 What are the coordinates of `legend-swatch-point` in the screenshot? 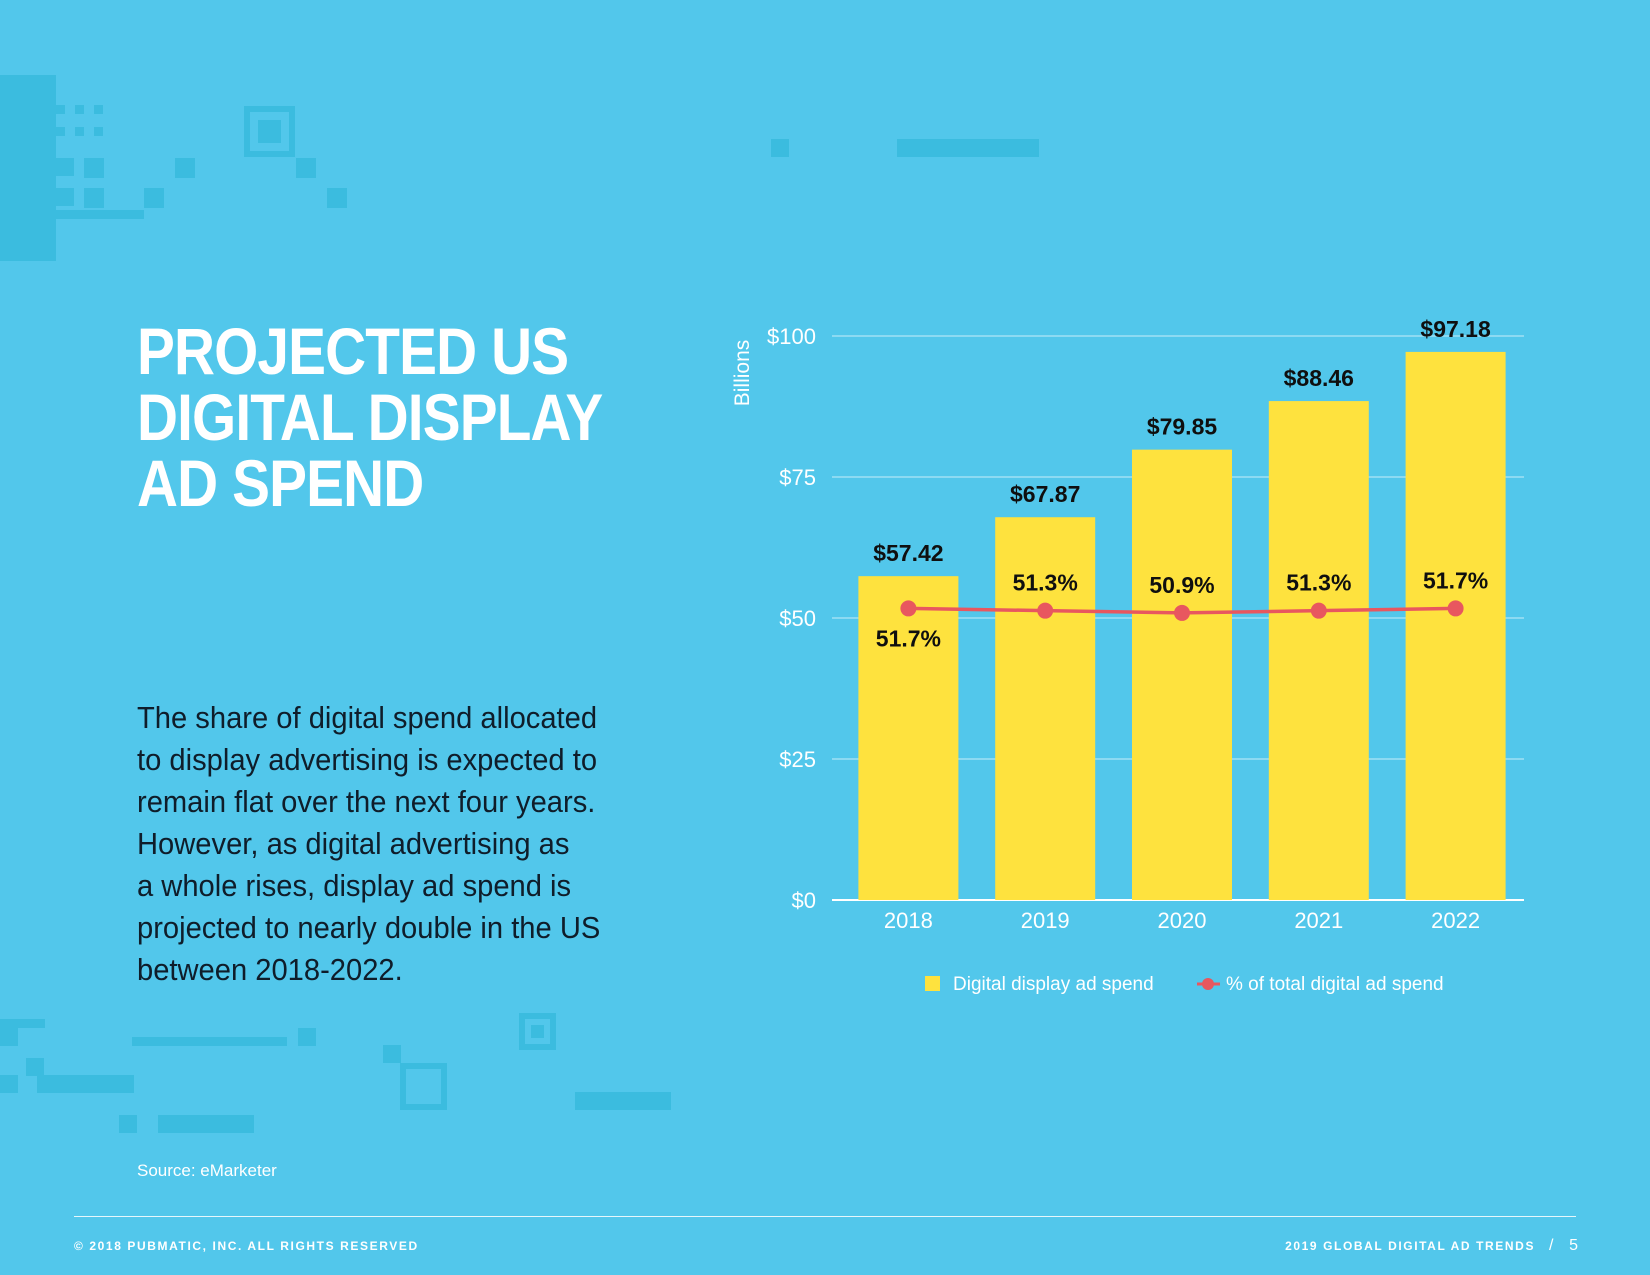 It's located at (1208, 984).